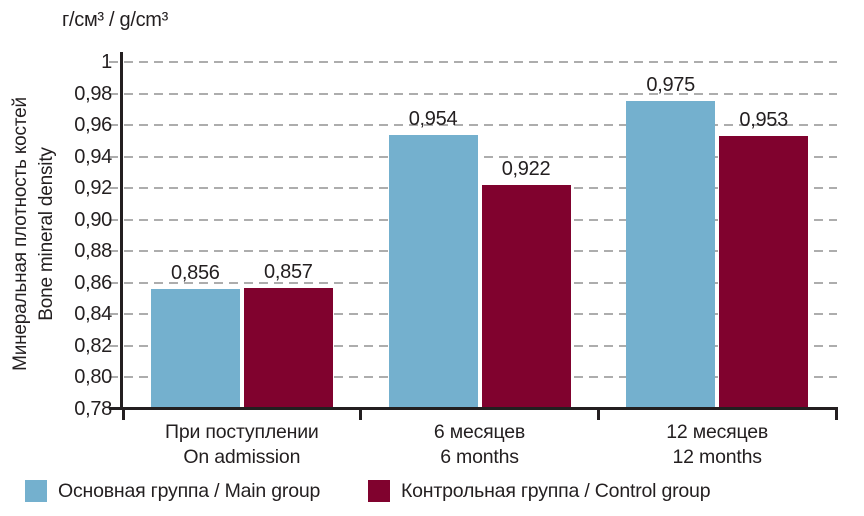 The image size is (864, 516). What do you see at coordinates (93, 251) in the screenshot?
I see `y-tick-label: 0,88` at bounding box center [93, 251].